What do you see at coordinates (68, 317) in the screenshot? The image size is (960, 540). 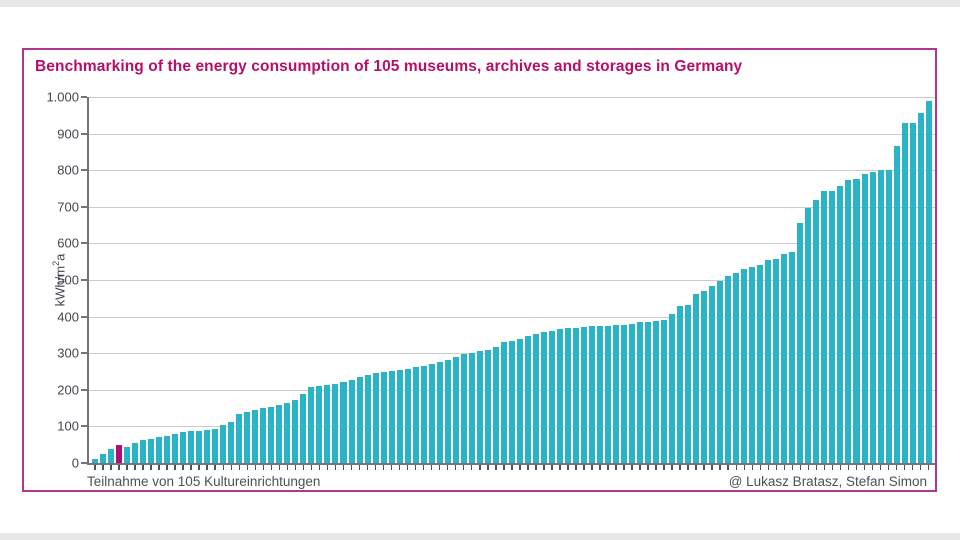 I see `y-tick-label: 400` at bounding box center [68, 317].